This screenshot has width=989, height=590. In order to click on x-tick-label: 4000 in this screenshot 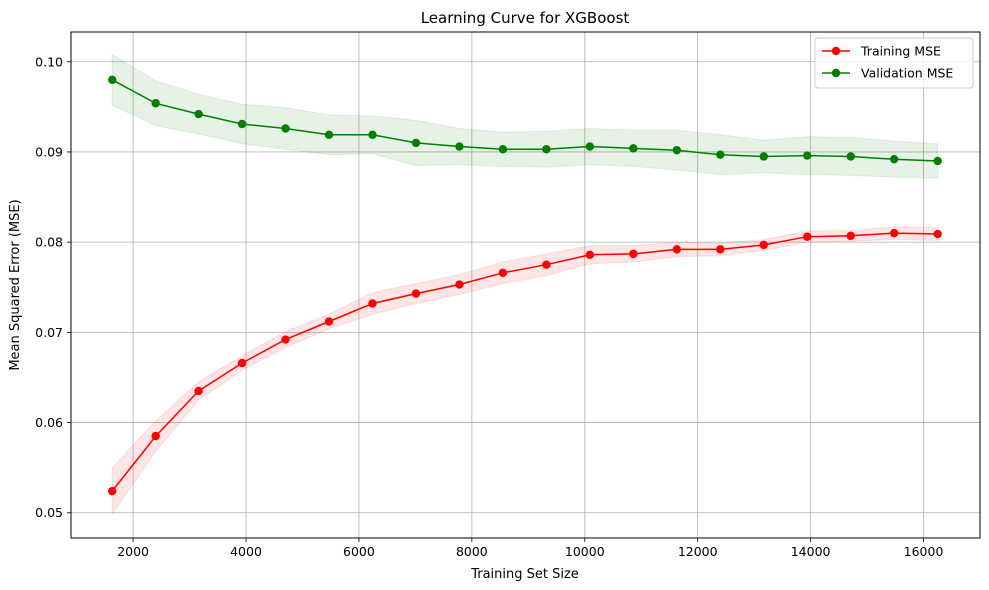, I will do `click(246, 551)`.